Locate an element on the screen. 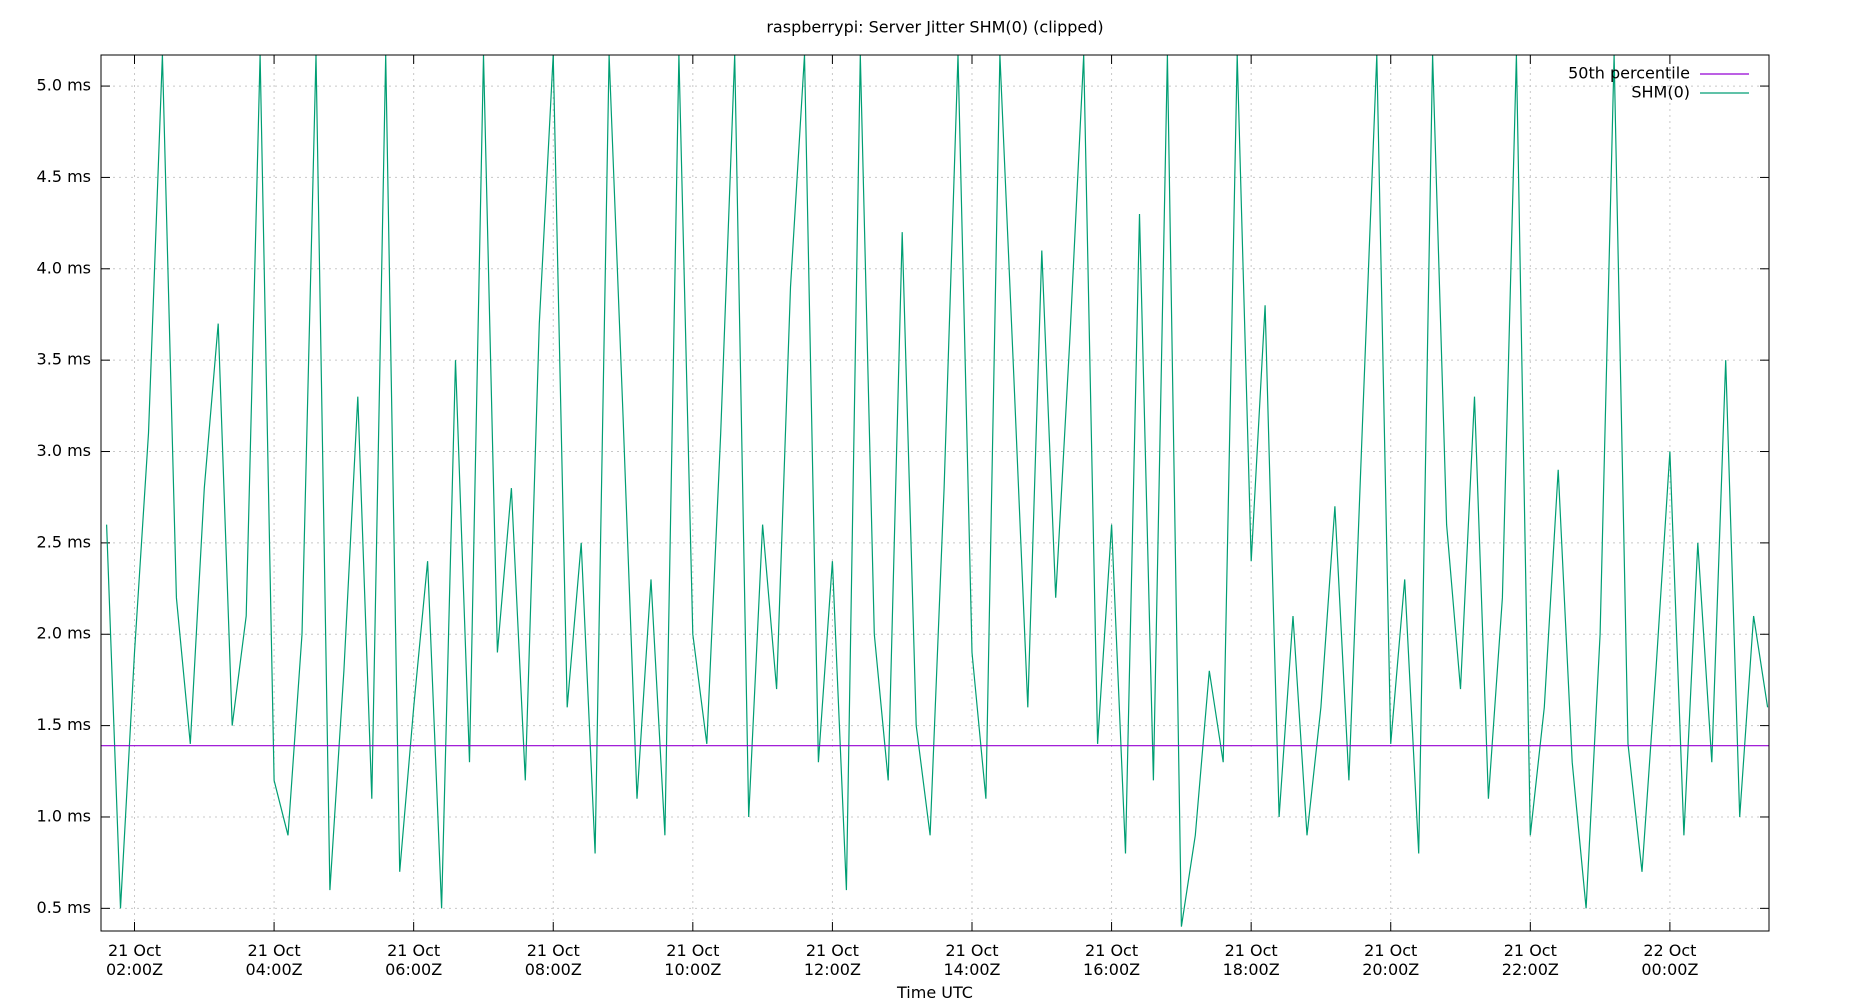 The width and height of the screenshot is (1850, 1000). x-tick-label: 21 Oct 18:00Z is located at coordinates (1251, 960).